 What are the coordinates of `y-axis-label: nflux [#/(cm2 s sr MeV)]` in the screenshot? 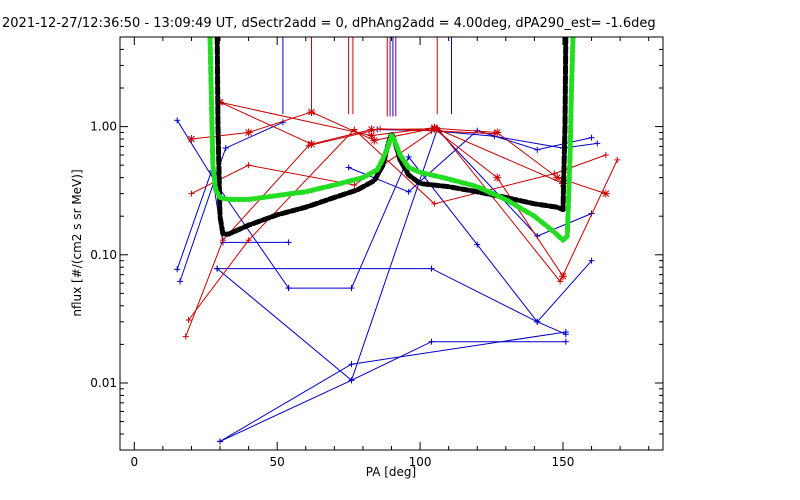 It's located at (77, 242).